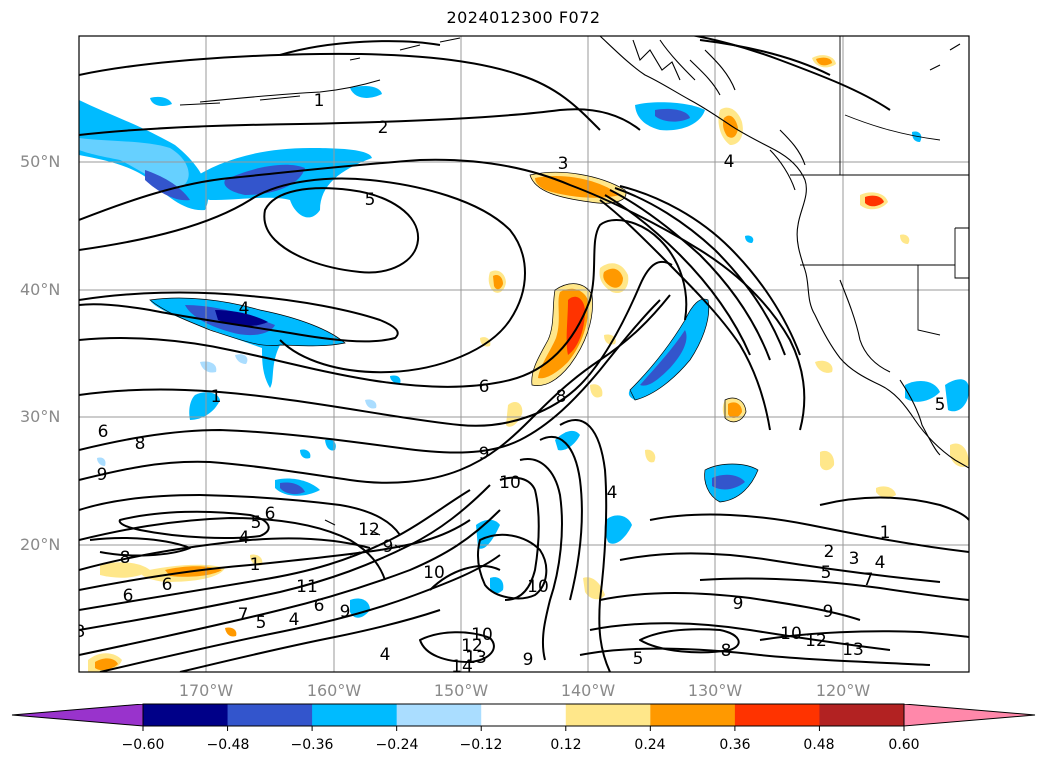  I want to click on lat-label-50n: 50°N, so click(40, 161).